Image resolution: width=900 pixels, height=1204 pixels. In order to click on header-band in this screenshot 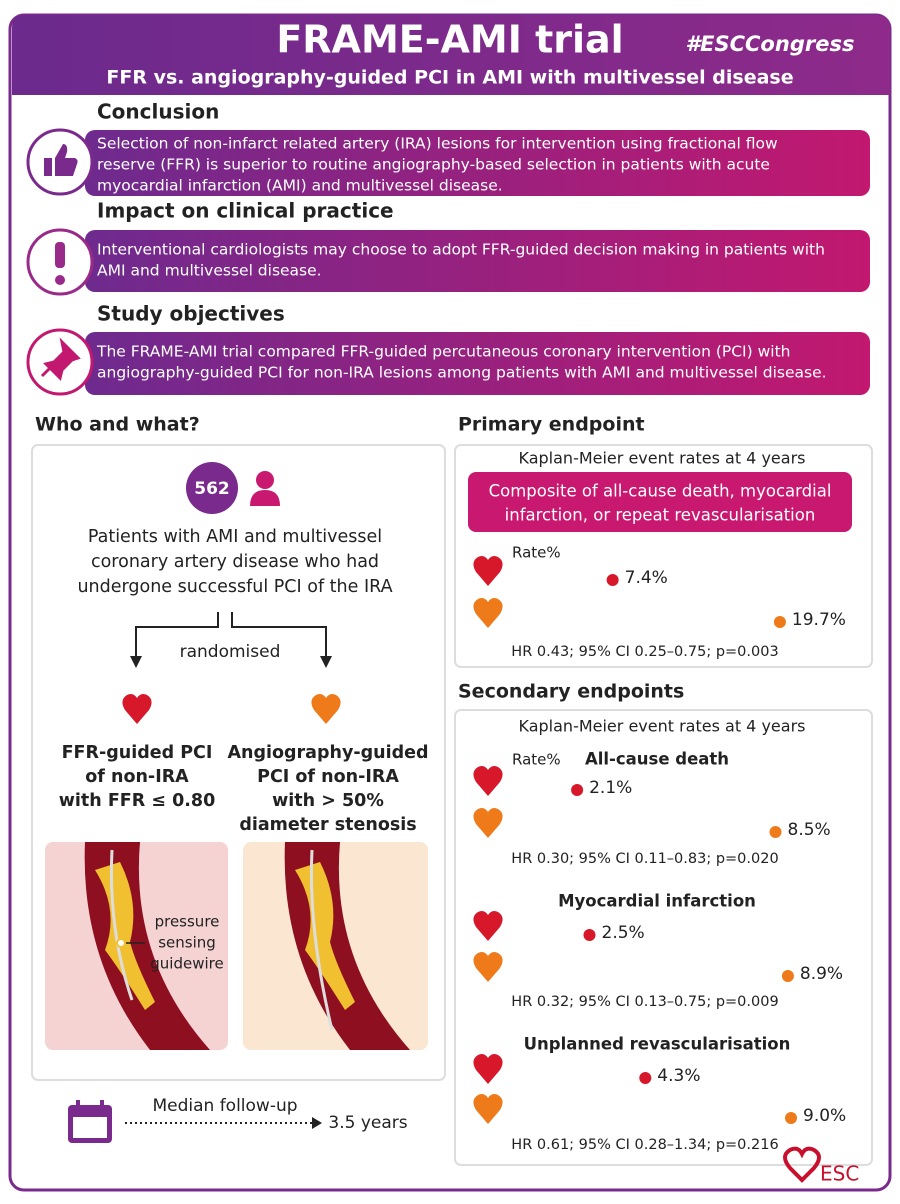, I will do `click(451, 55)`.